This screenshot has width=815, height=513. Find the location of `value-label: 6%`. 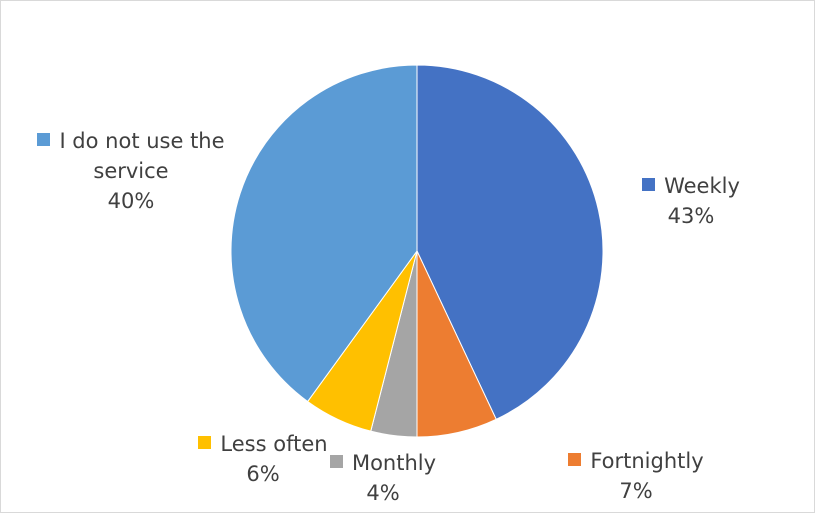

value-label: 6% is located at coordinates (263, 474).